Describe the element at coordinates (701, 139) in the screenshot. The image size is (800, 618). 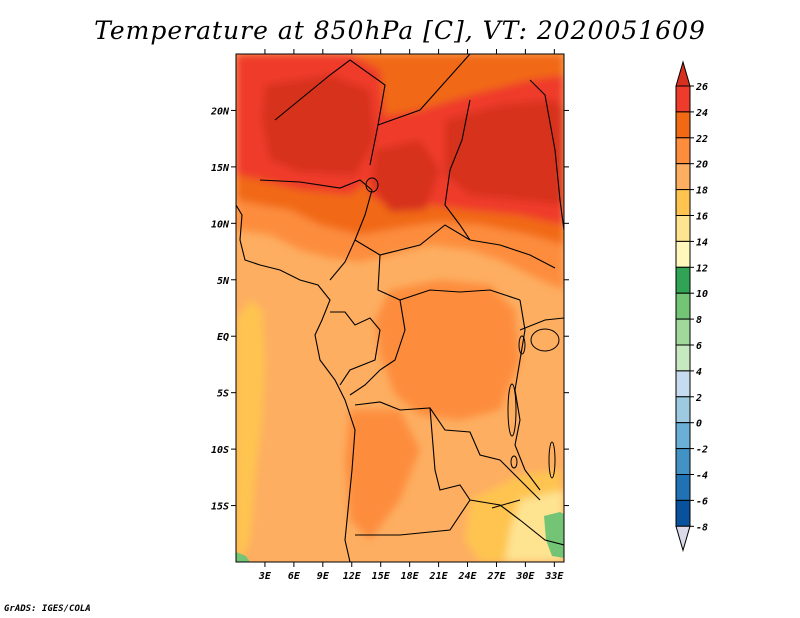
I see `colorbar-label: 22` at that location.